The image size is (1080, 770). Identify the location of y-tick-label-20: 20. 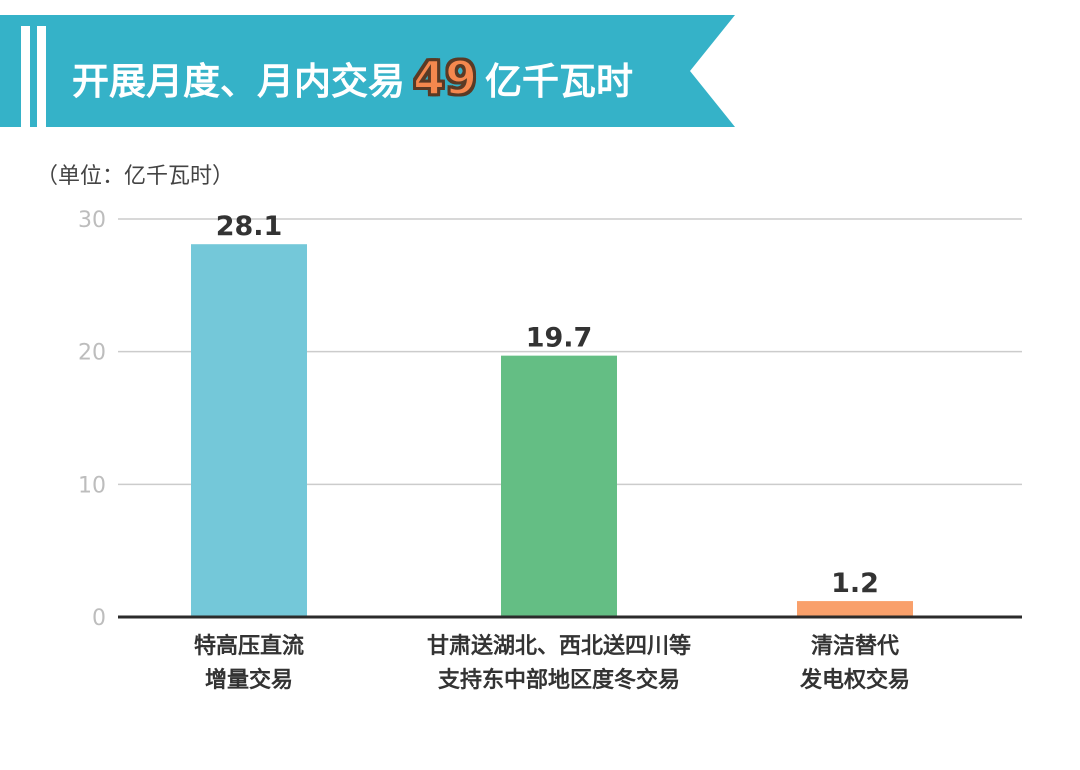
(92, 353).